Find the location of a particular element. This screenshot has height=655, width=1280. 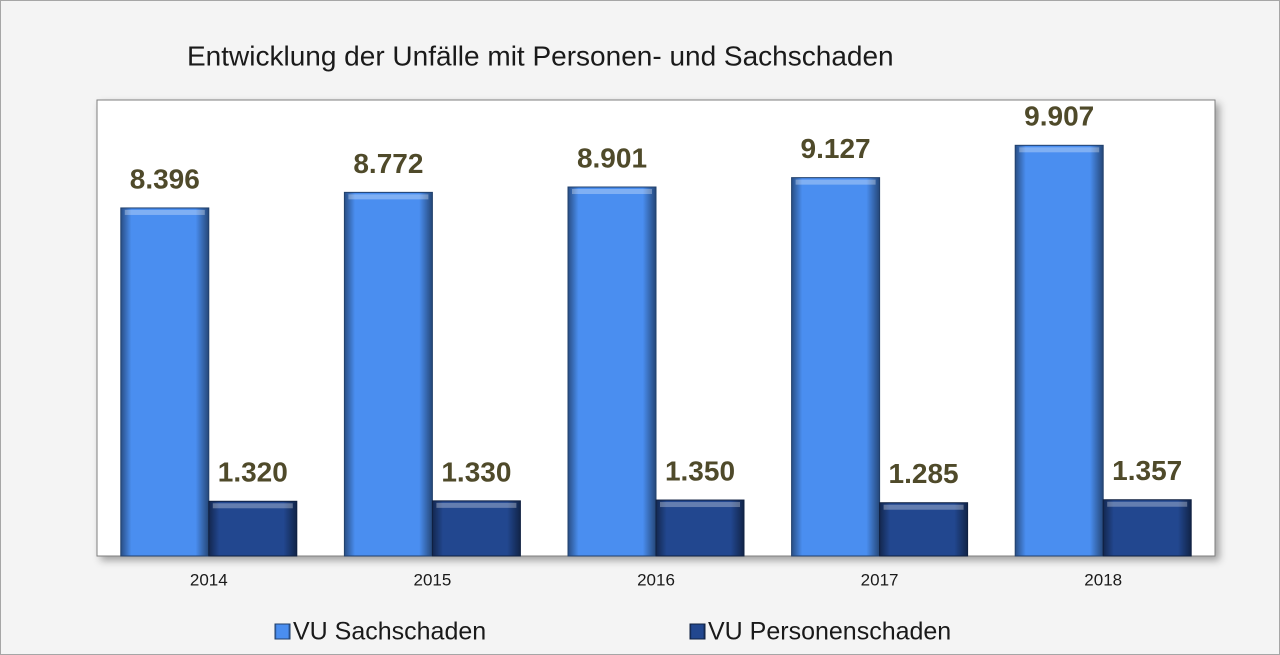

data-label: 9.127 is located at coordinates (836, 148).